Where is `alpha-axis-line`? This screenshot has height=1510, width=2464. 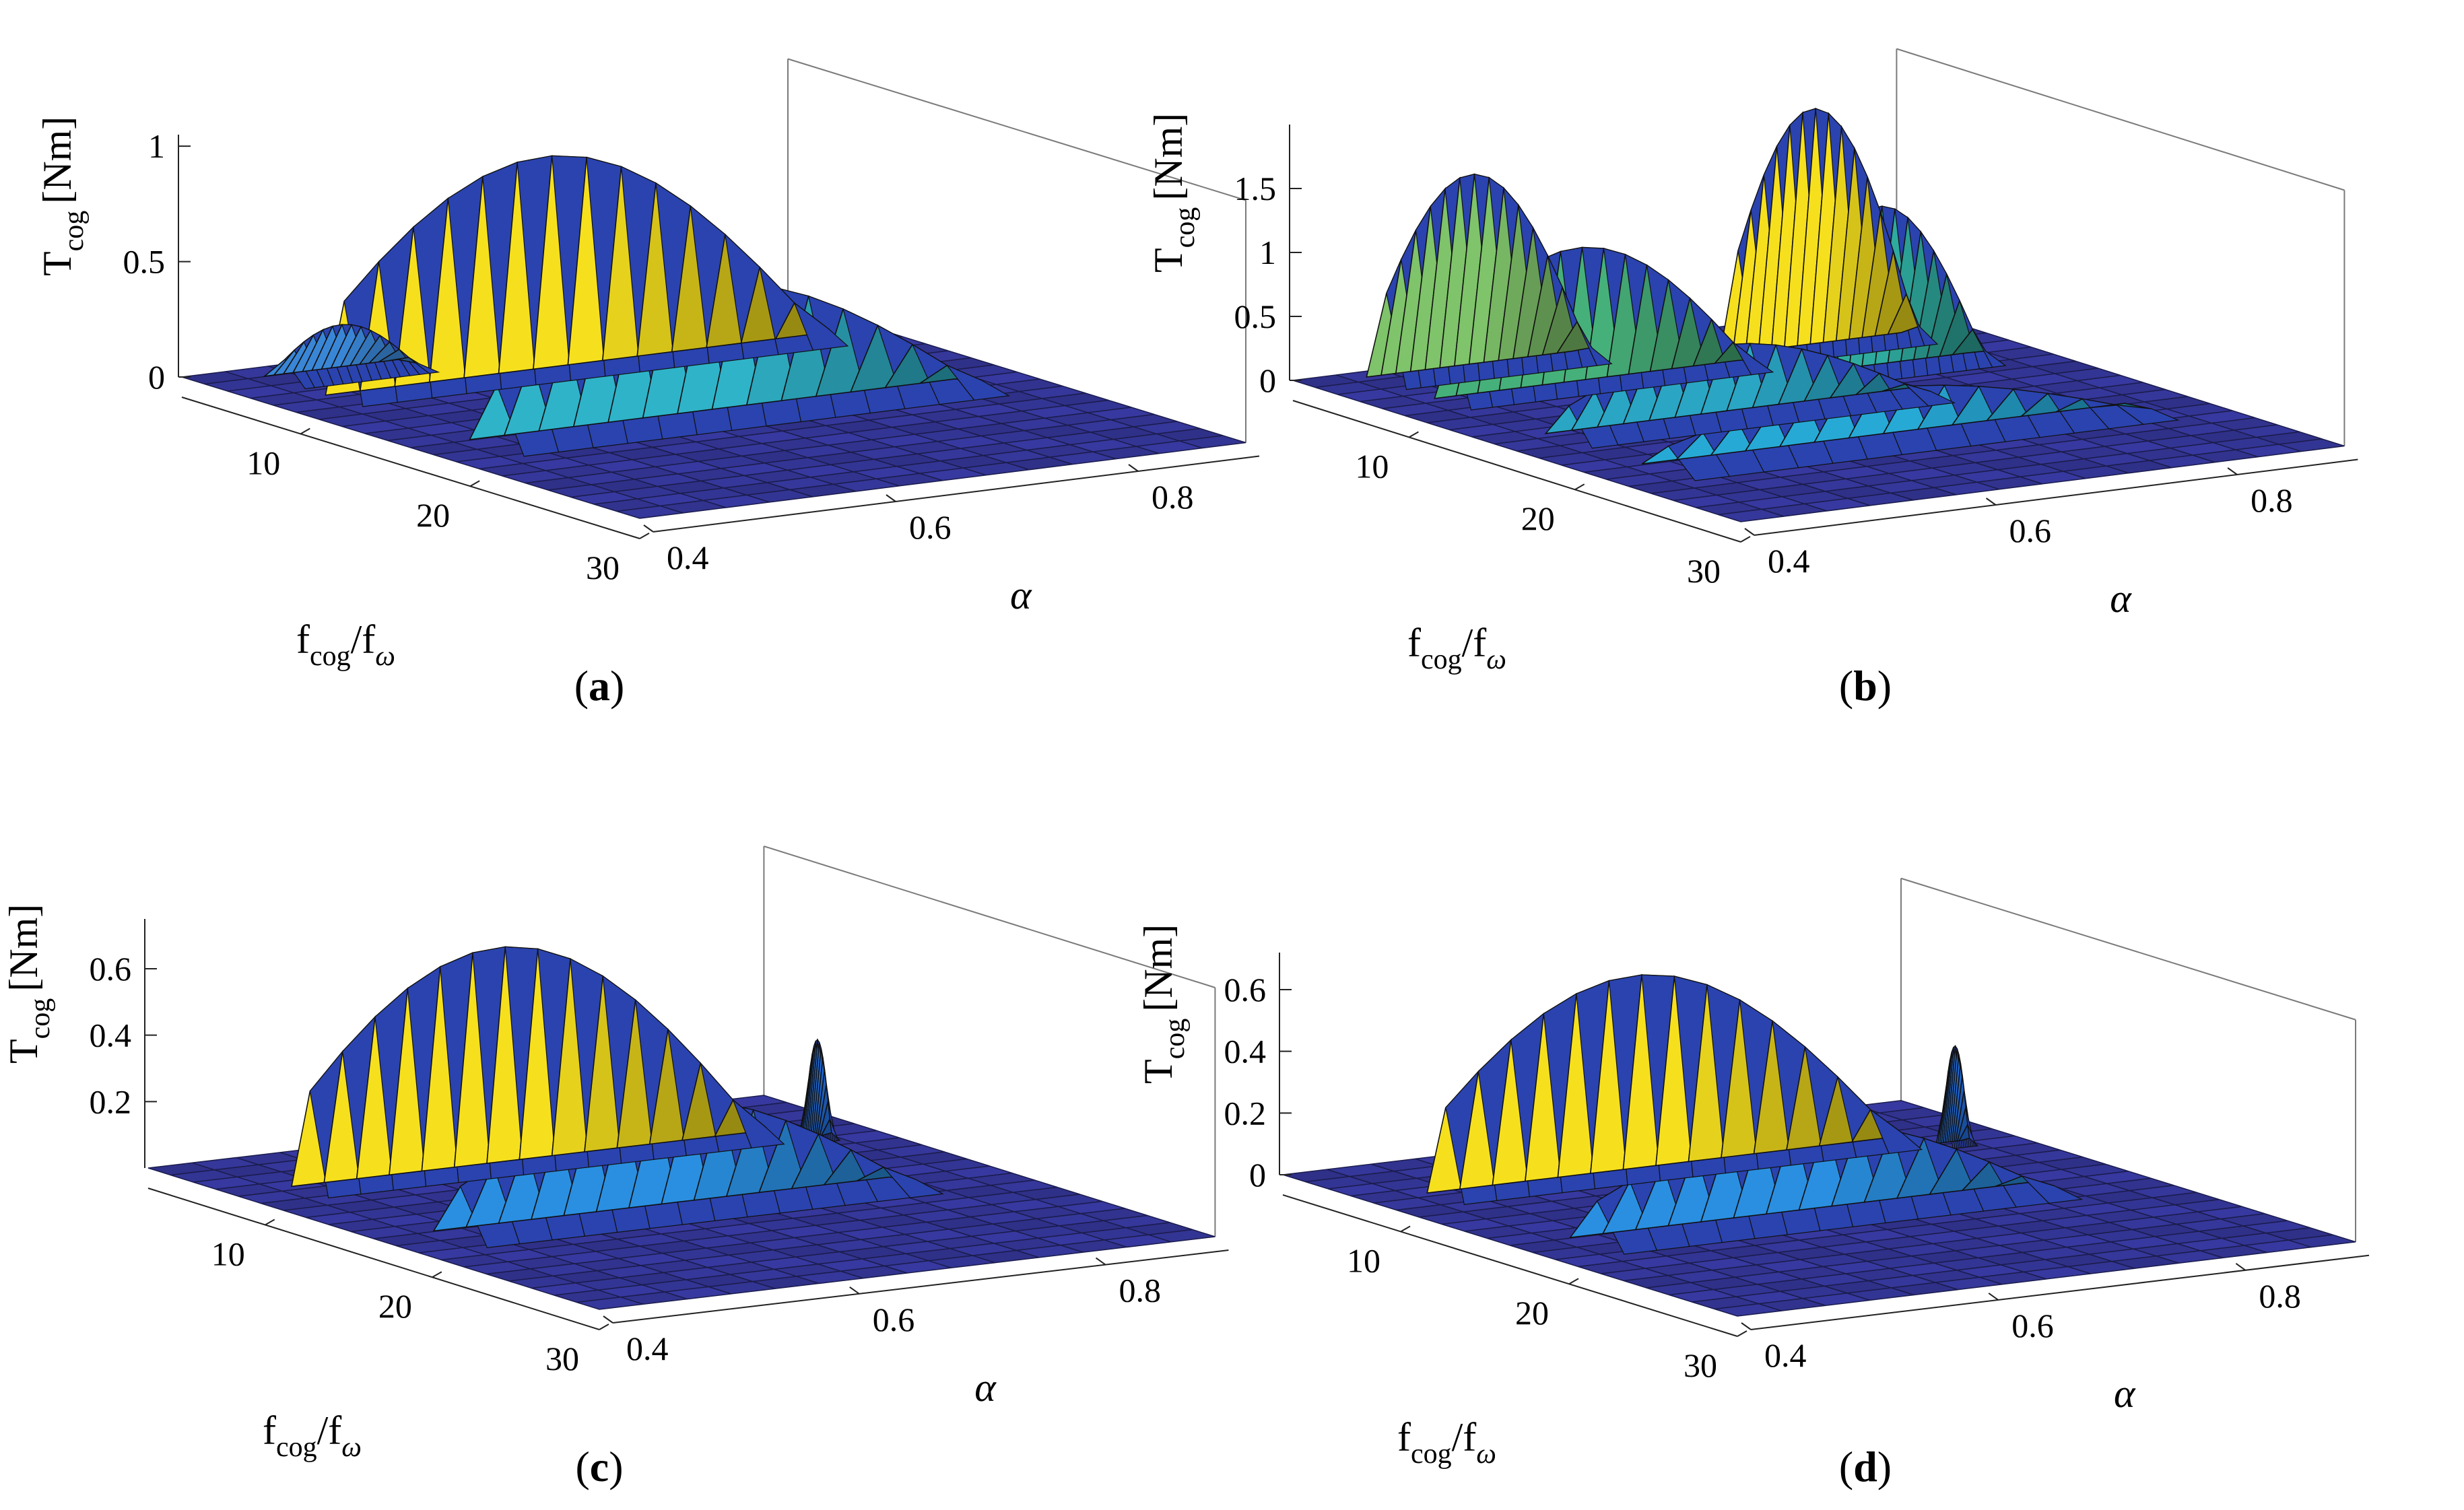 alpha-axis-line is located at coordinates (2056, 497).